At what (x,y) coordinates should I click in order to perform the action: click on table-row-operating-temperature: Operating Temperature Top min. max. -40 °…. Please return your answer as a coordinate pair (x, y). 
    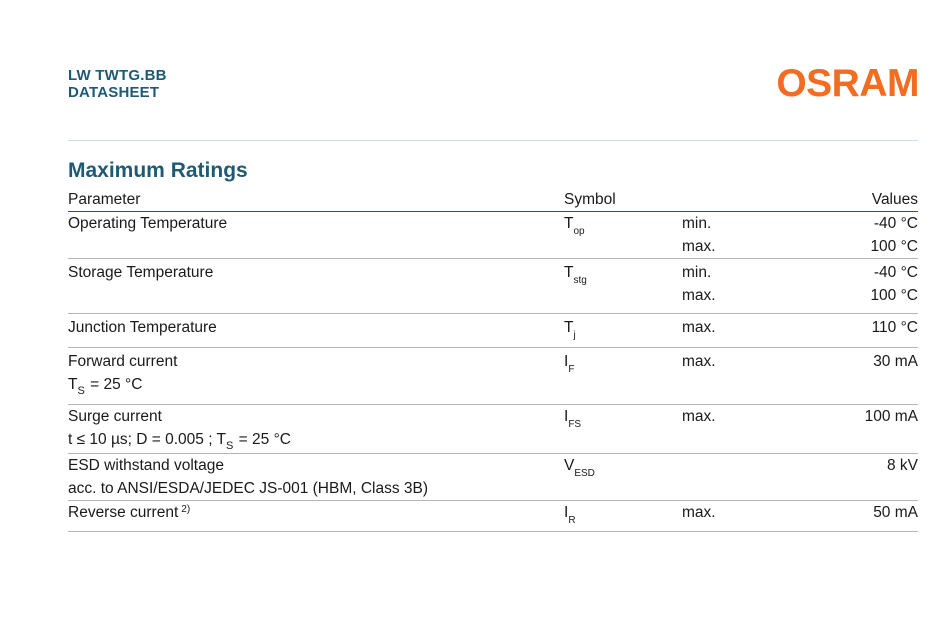
    Looking at the image, I should click on (493, 235).